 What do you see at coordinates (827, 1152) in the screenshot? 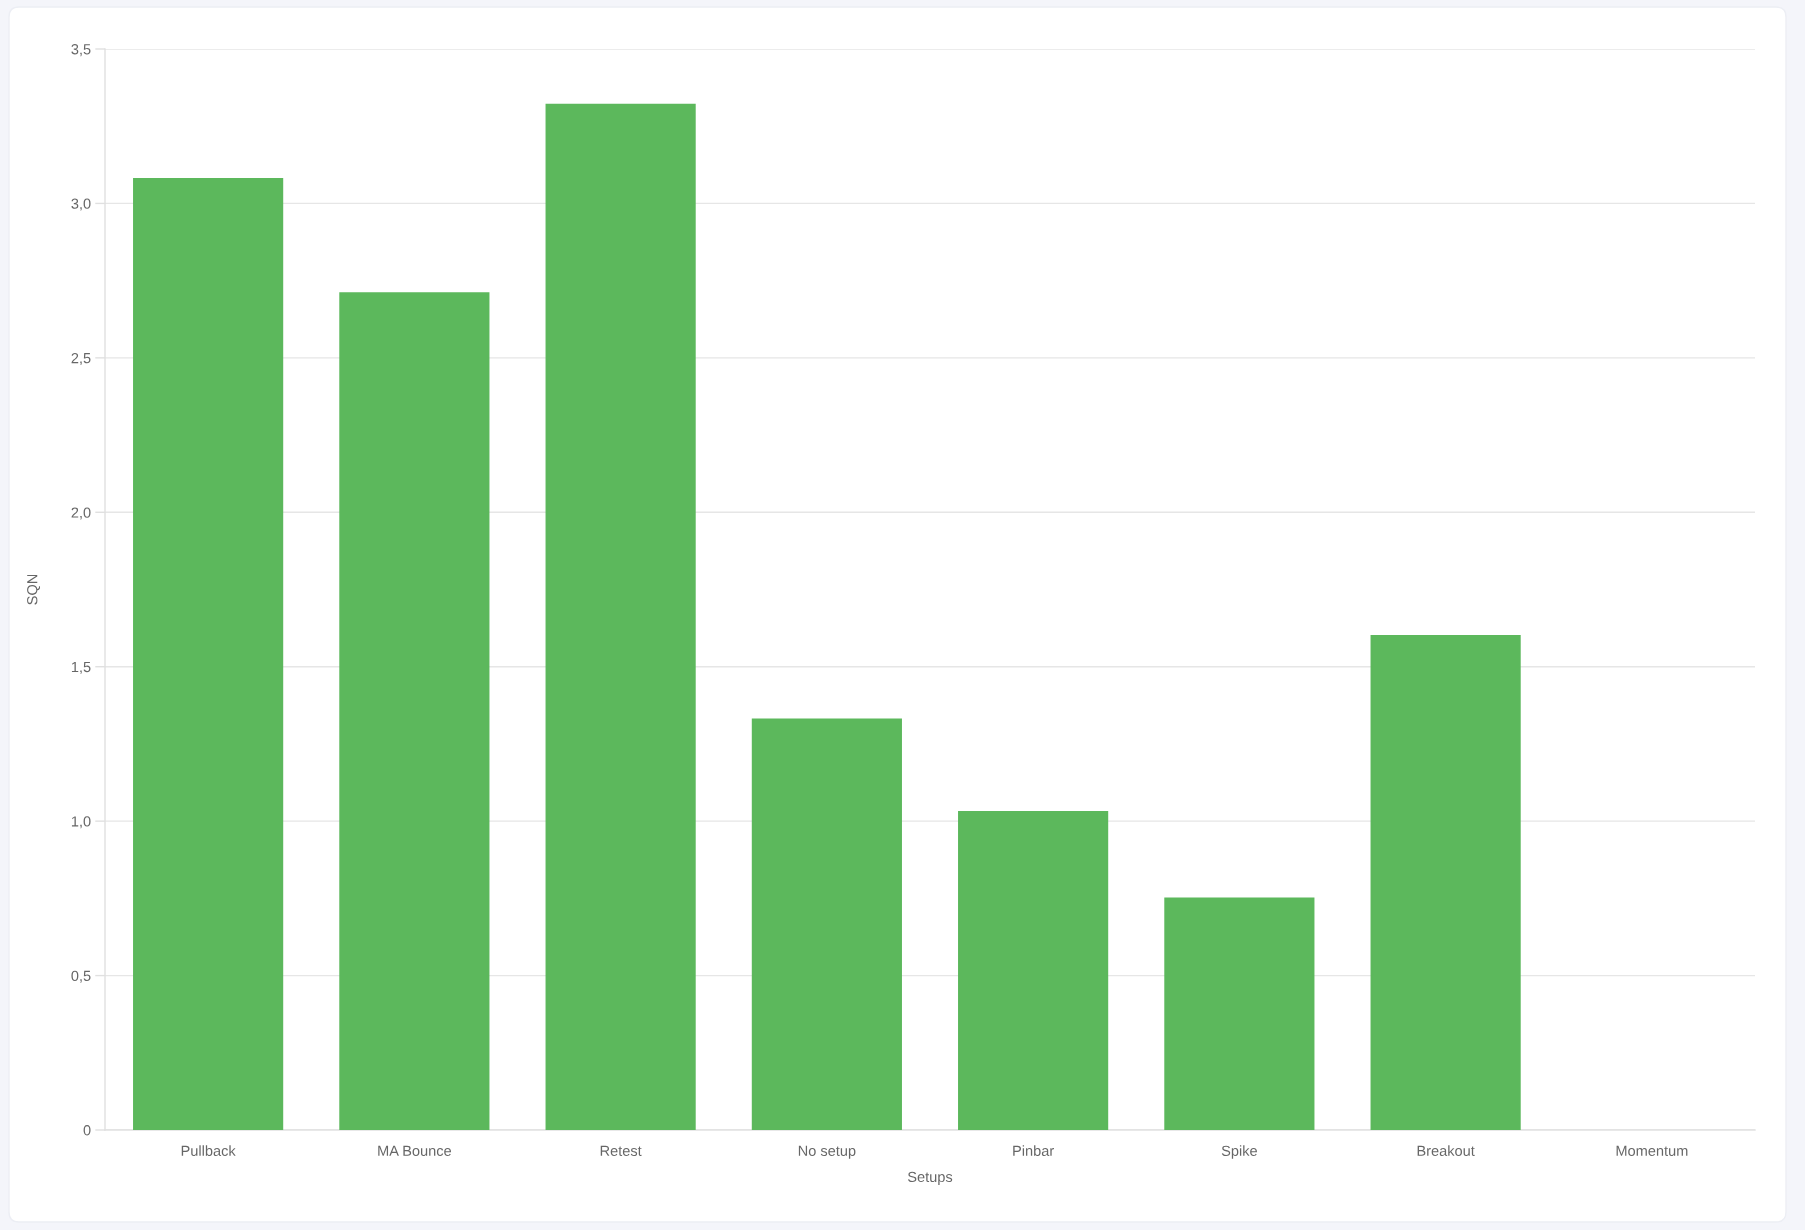
I see `x-tick-label: No setup` at bounding box center [827, 1152].